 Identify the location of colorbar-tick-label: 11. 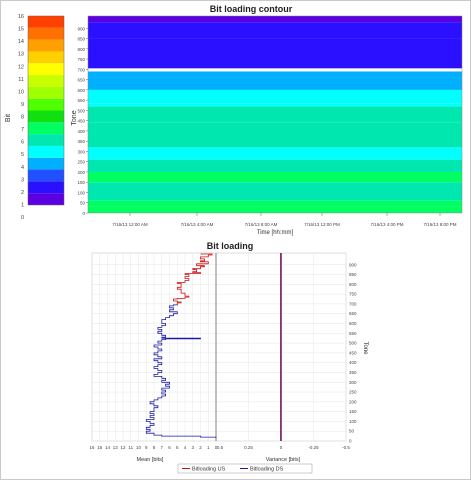
(21, 80).